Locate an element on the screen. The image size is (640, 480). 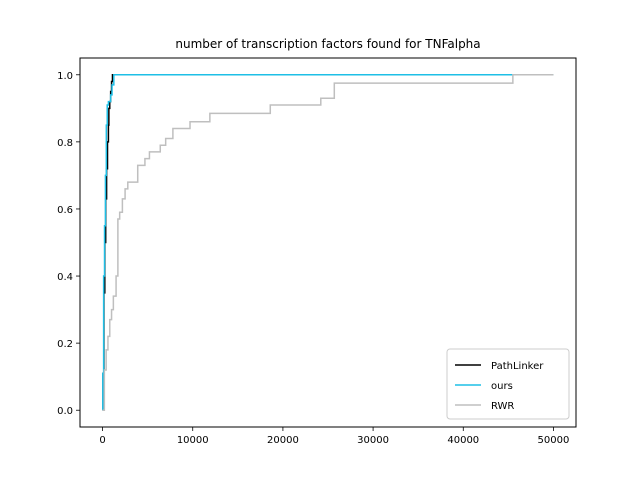
y-tick-label: 0.8 is located at coordinates (65, 143).